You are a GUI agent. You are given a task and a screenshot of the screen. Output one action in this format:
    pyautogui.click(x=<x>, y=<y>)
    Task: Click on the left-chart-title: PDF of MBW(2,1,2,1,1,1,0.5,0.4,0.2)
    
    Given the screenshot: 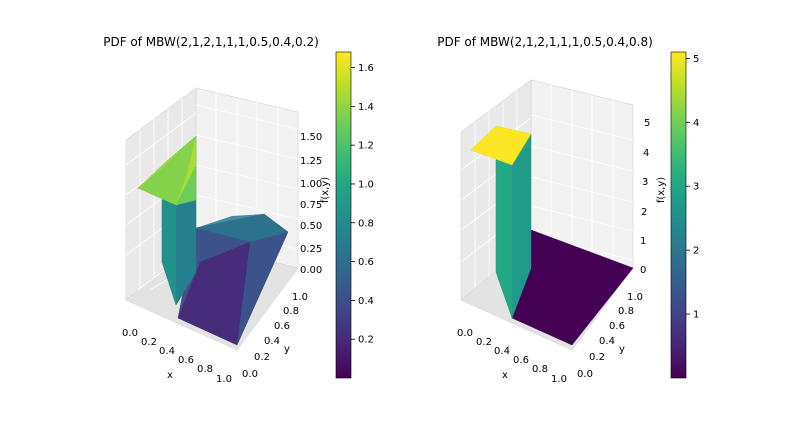 What is the action you would take?
    pyautogui.click(x=211, y=42)
    